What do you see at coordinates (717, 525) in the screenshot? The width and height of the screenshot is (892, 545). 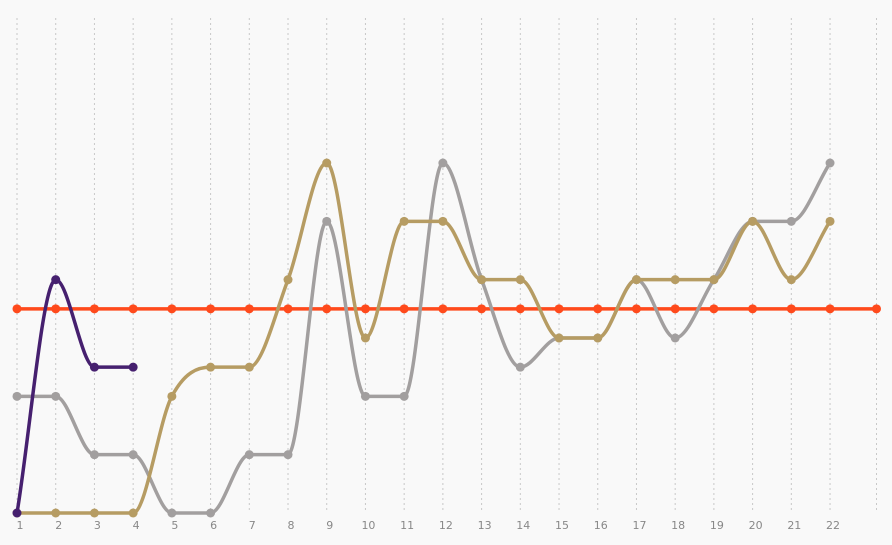 I see `x-tick-label: 19` at bounding box center [717, 525].